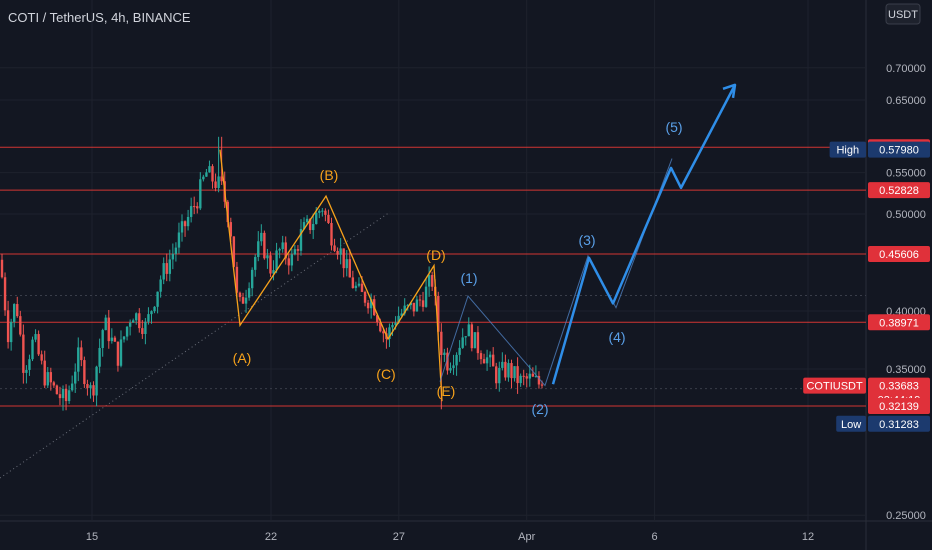  I want to click on wave-label-blue: (5), so click(673, 127).